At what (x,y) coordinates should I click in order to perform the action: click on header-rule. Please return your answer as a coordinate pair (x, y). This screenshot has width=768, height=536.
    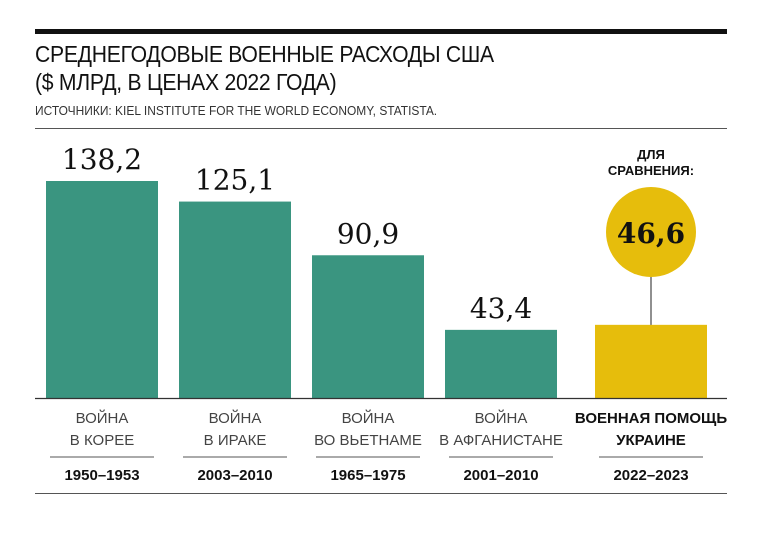
    Looking at the image, I should click on (381, 128).